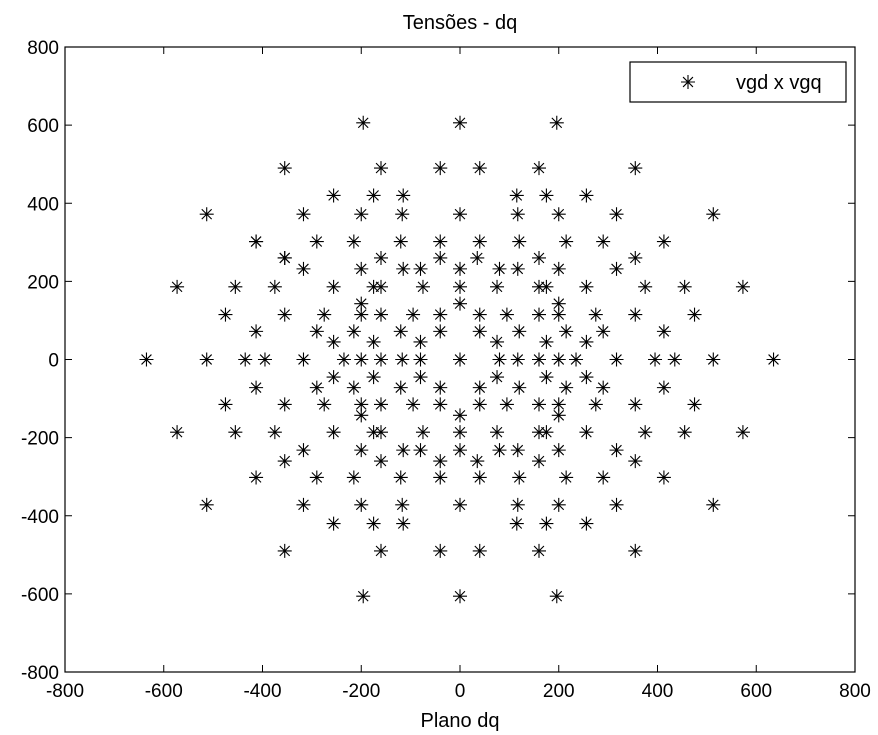 Image resolution: width=878 pixels, height=735 pixels. What do you see at coordinates (53, 361) in the screenshot?
I see `y-tick-label: 0` at bounding box center [53, 361].